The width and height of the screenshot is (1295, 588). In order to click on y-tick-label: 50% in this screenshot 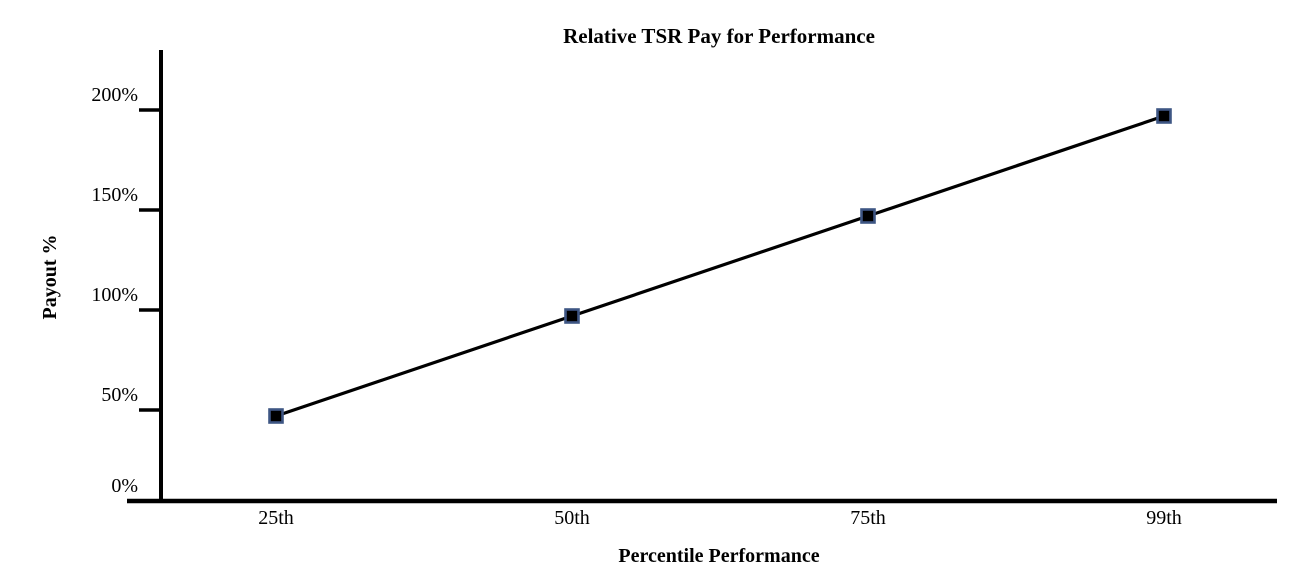, I will do `click(119, 395)`.